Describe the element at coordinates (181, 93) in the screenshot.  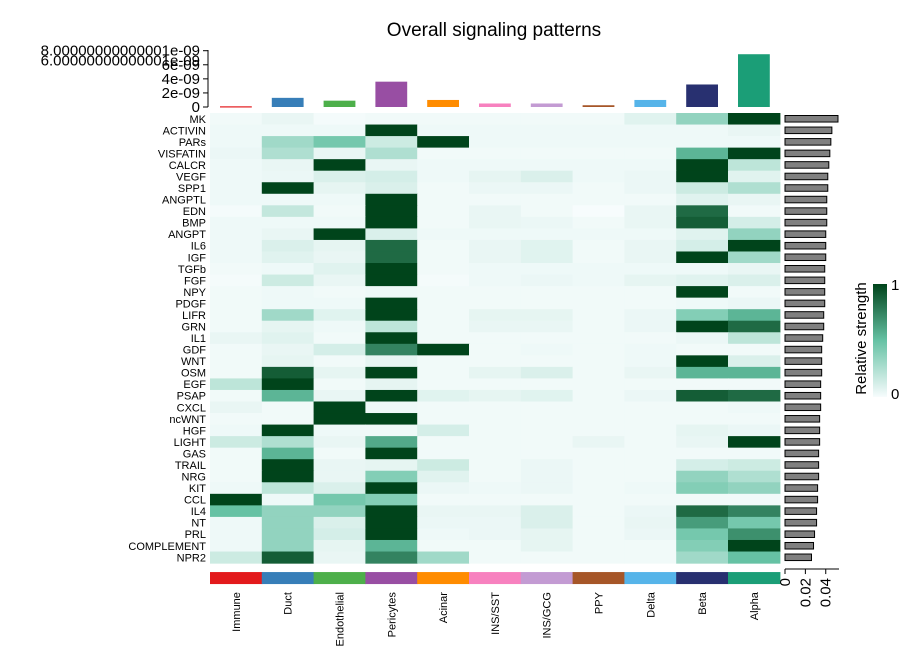
I see `top-axis-tick-label: 2e-09` at that location.